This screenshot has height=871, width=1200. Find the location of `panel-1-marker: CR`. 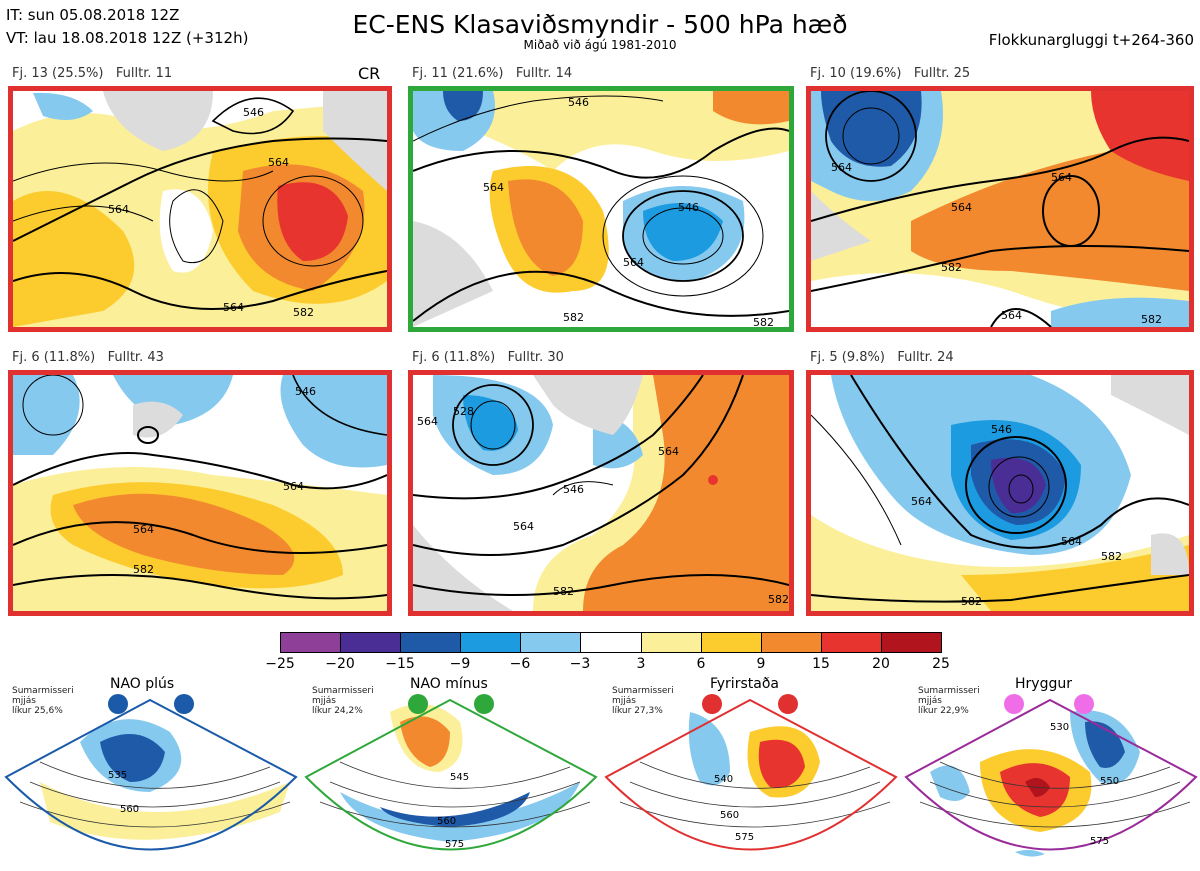

panel-1-marker: CR is located at coordinates (369, 73).